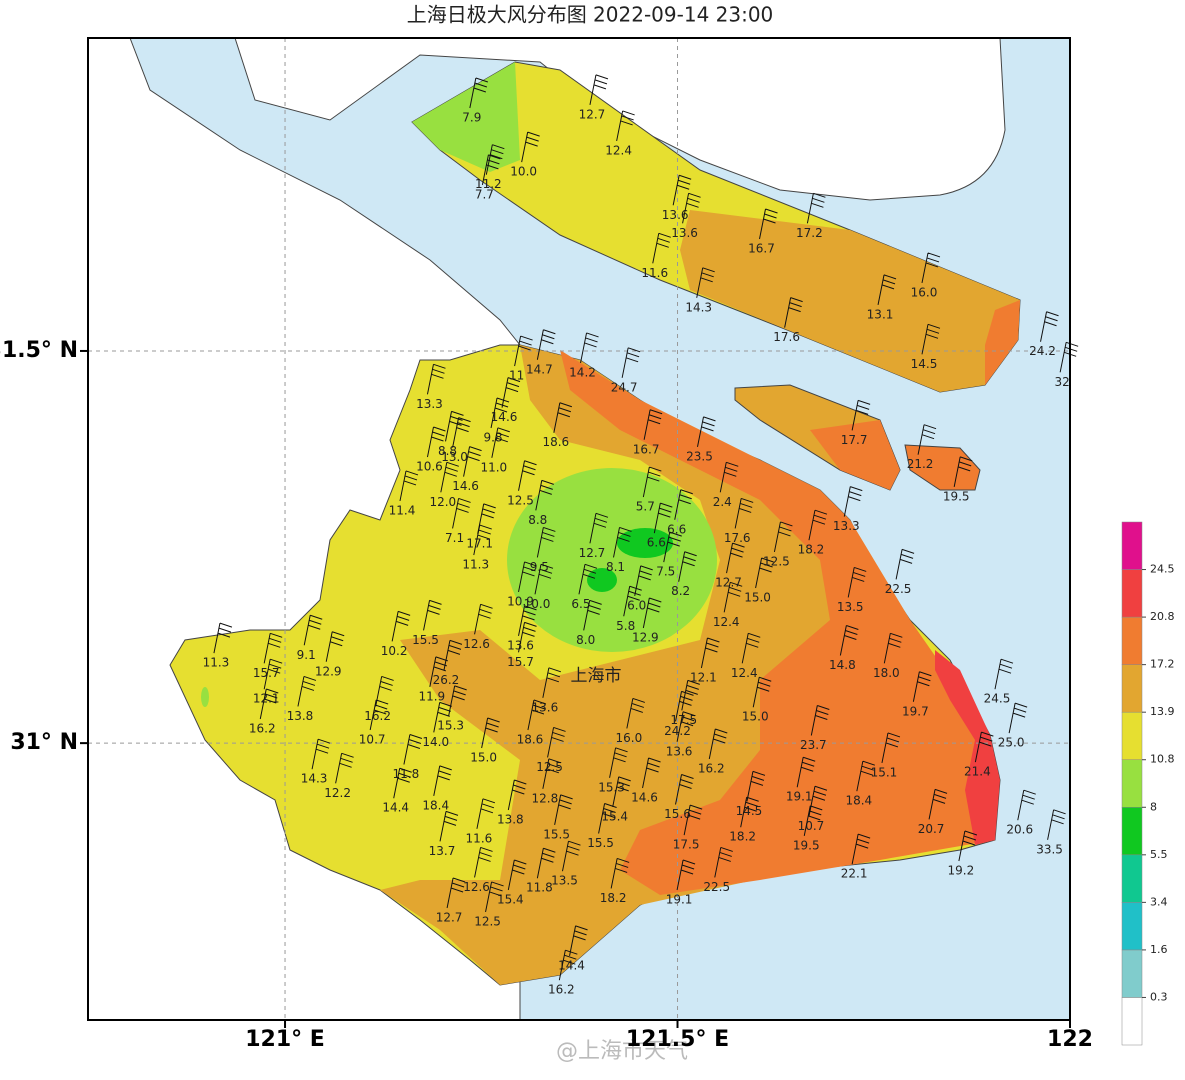  What do you see at coordinates (920, 464) in the screenshot?
I see `station-value: 21.2` at bounding box center [920, 464].